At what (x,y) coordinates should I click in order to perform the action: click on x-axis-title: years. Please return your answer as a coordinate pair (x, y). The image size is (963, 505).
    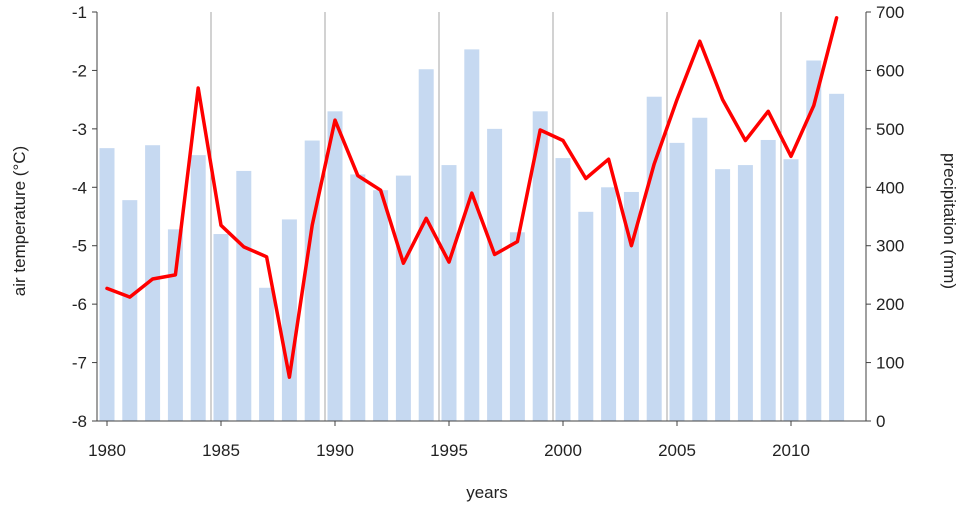
    Looking at the image, I should click on (487, 492).